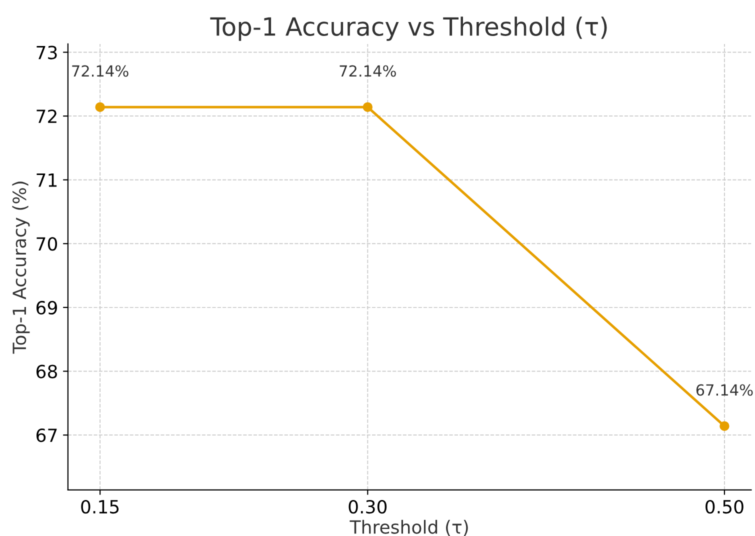 This screenshot has width=755, height=536. I want to click on x-tick-label: 0.15, so click(100, 507).